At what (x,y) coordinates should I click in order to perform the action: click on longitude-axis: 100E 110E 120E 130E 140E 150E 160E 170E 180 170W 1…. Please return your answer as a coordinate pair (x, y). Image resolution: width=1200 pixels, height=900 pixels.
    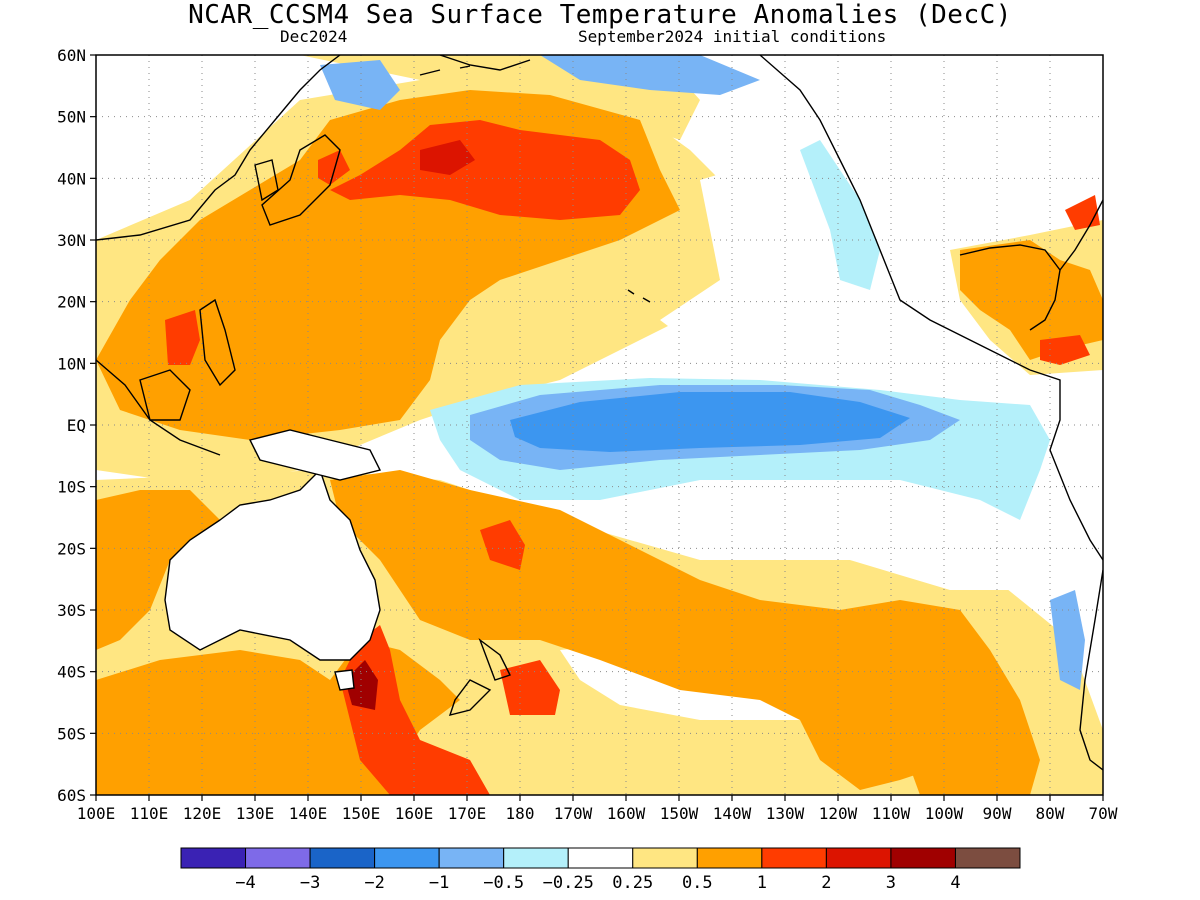
    Looking at the image, I should click on (597, 809).